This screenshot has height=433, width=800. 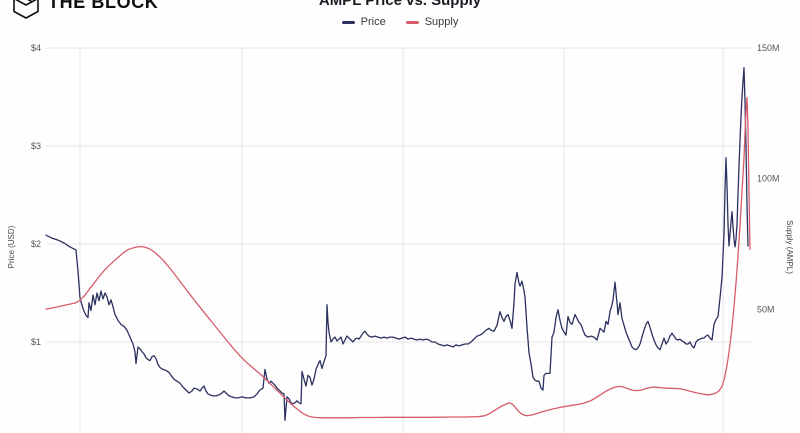 I want to click on legend-item-price: Price, so click(x=363, y=22).